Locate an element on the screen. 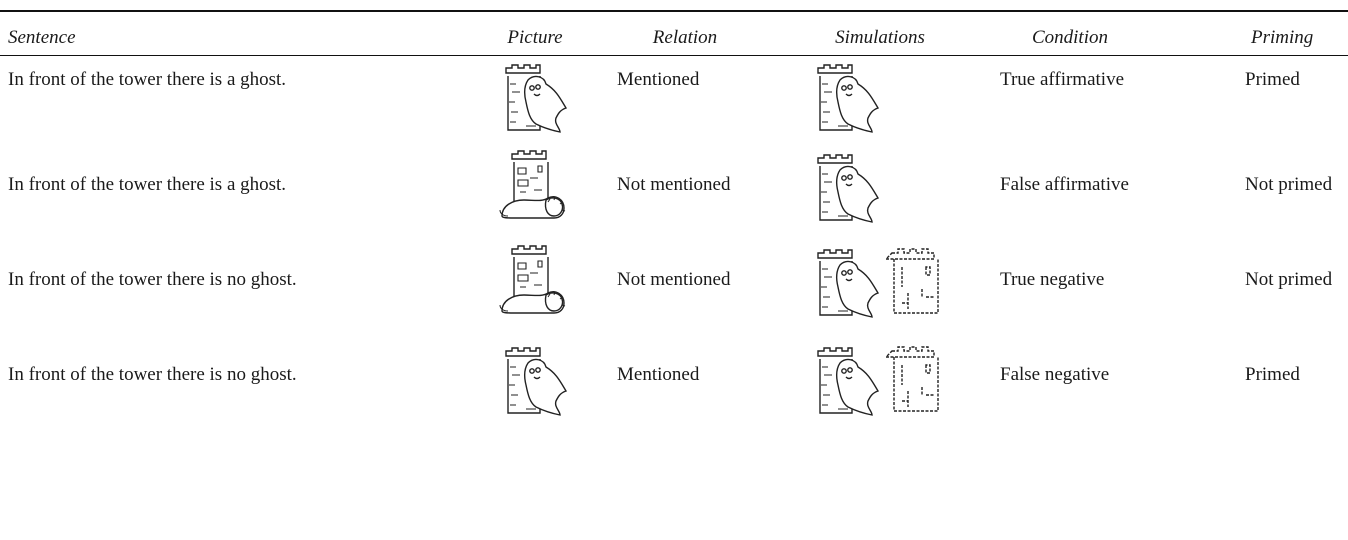 The width and height of the screenshot is (1348, 540). header-cell: Simulations is located at coordinates (880, 37).